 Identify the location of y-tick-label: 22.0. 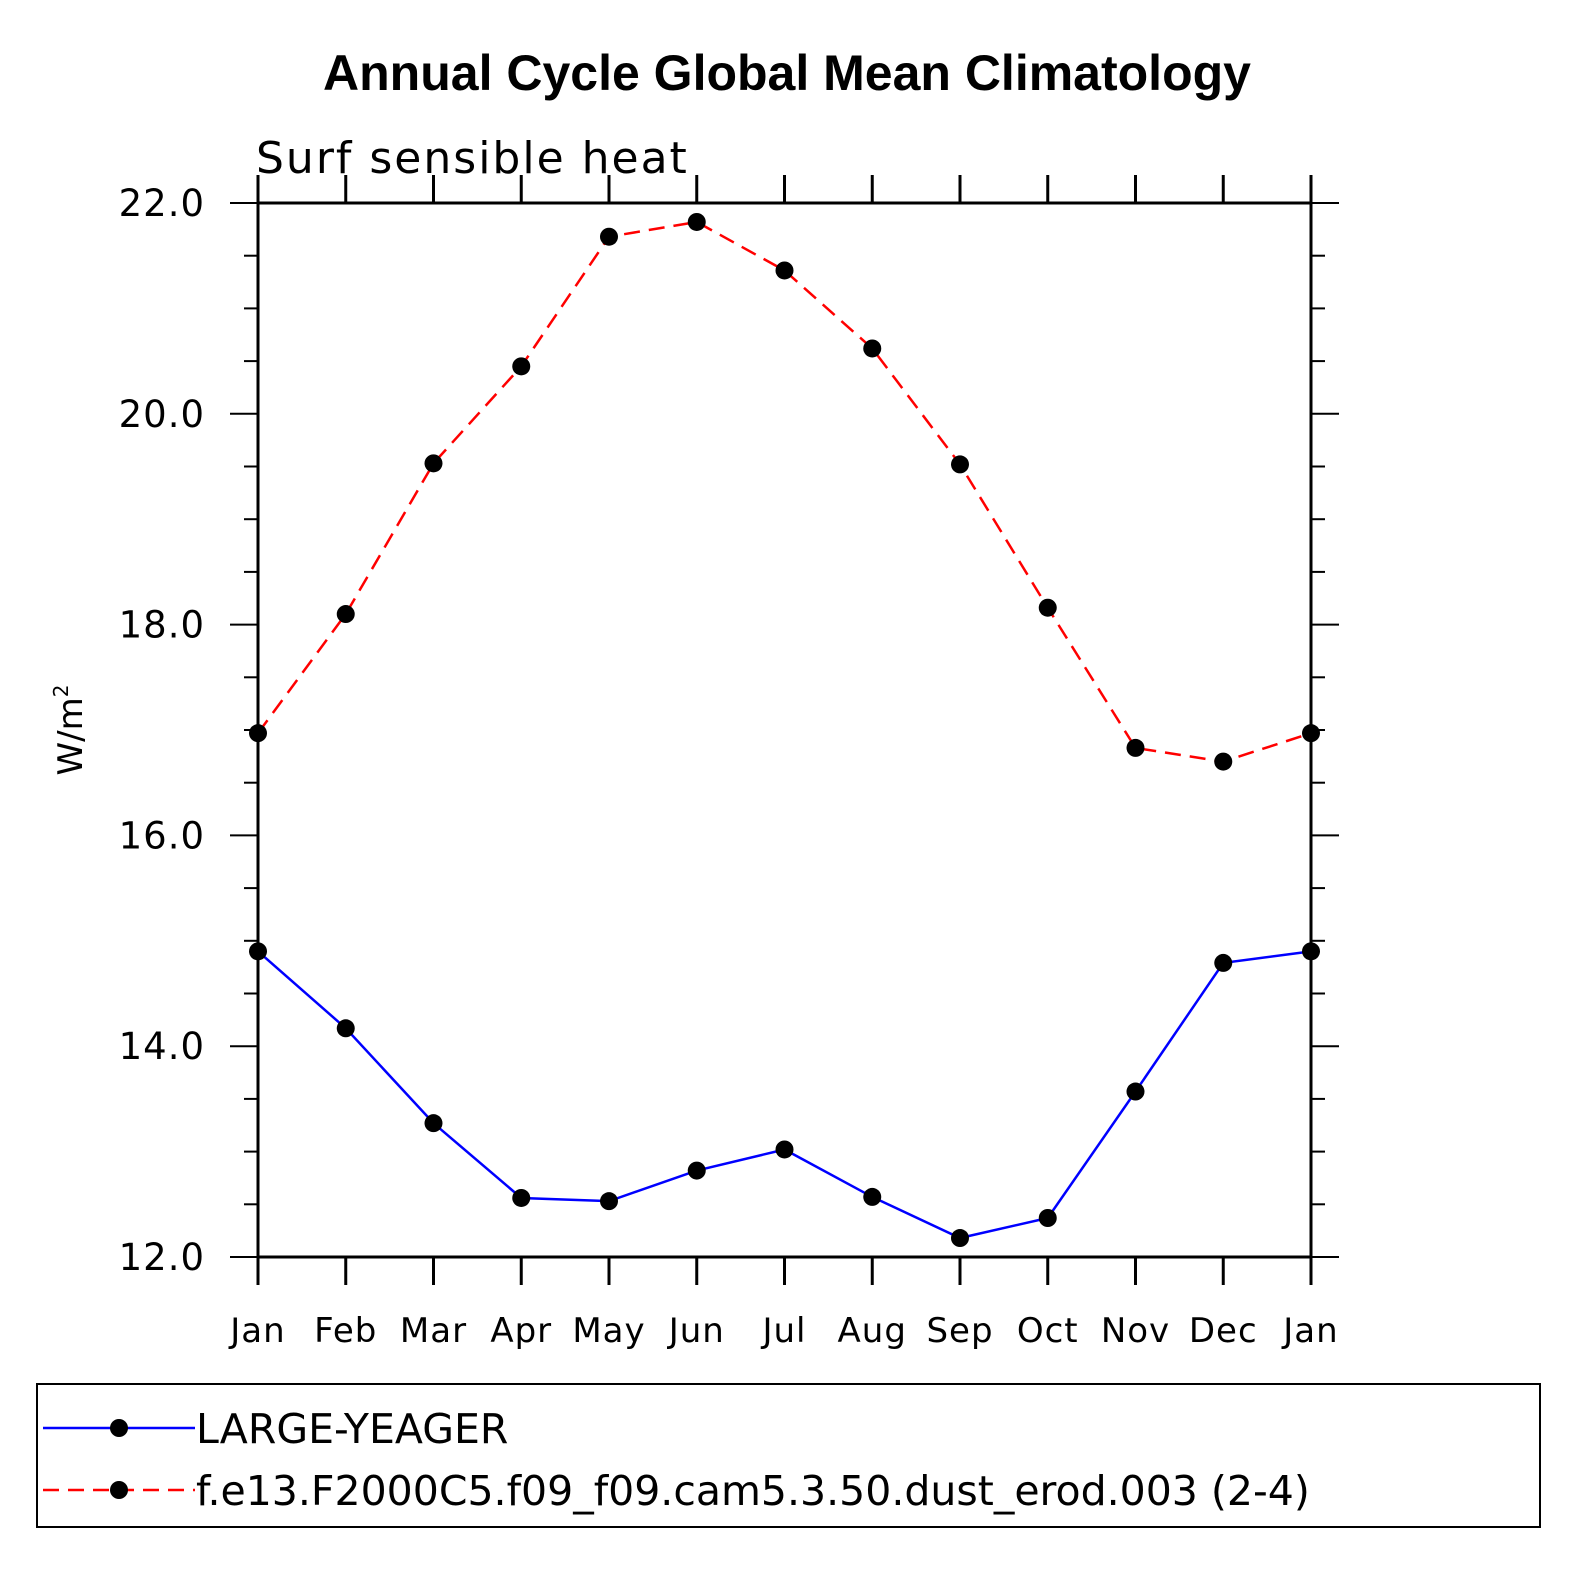
(162, 203).